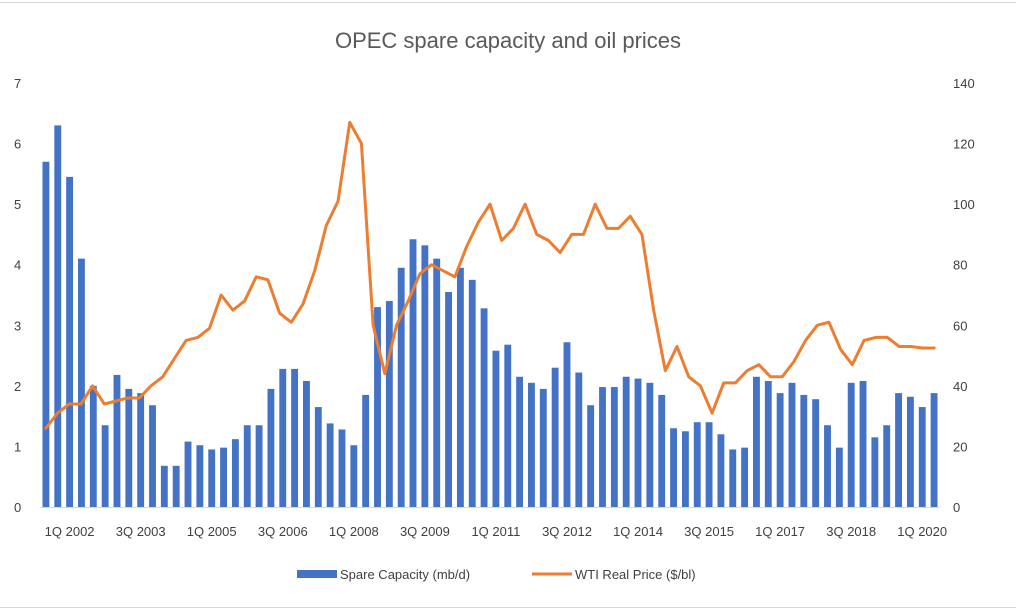 Image resolution: width=1016 pixels, height=610 pixels. What do you see at coordinates (709, 531) in the screenshot?
I see `x-tick-label: 3Q 2015` at bounding box center [709, 531].